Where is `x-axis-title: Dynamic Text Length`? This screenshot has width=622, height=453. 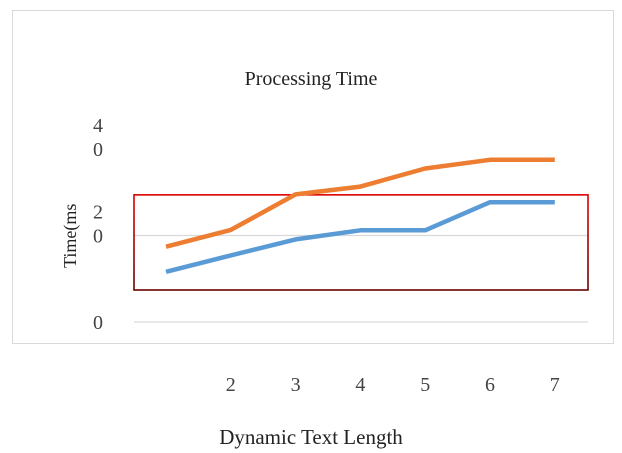 x-axis-title: Dynamic Text Length is located at coordinates (311, 437).